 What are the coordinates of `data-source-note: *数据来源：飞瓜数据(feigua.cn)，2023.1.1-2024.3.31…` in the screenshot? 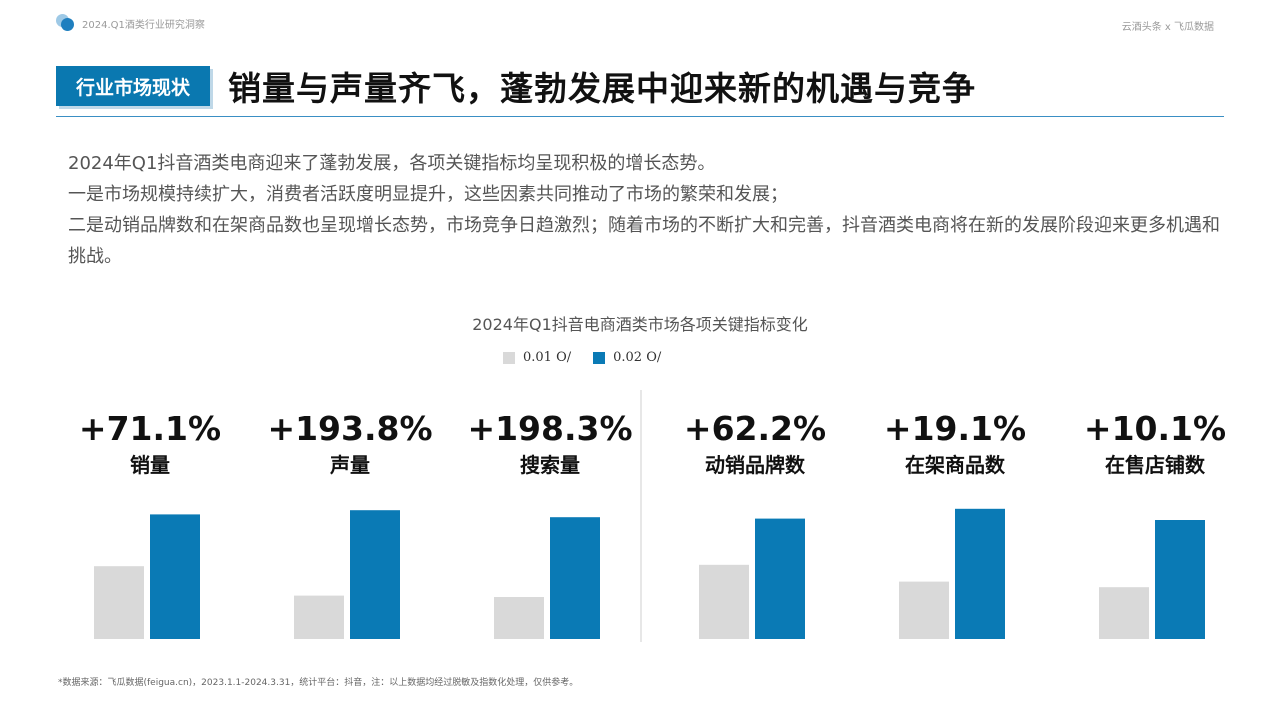 It's located at (318, 683).